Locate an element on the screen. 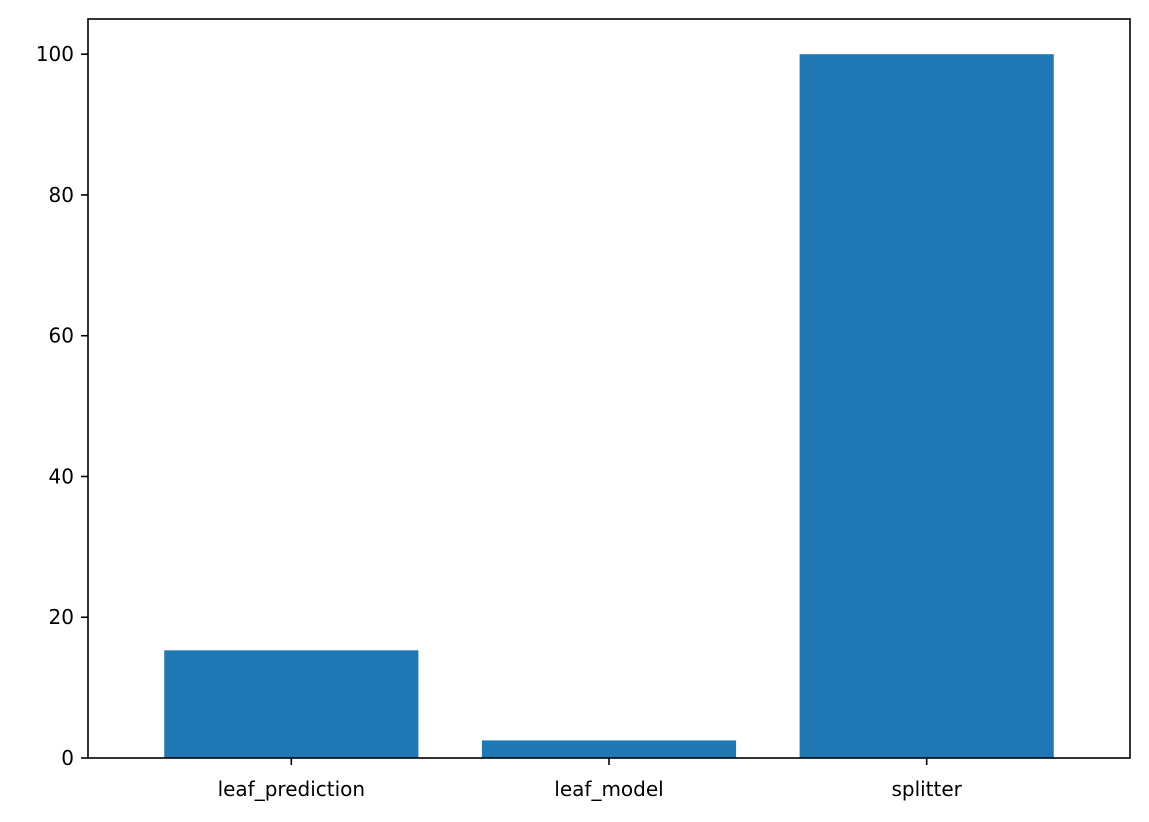  y-tick-label: 80 is located at coordinates (61, 195).